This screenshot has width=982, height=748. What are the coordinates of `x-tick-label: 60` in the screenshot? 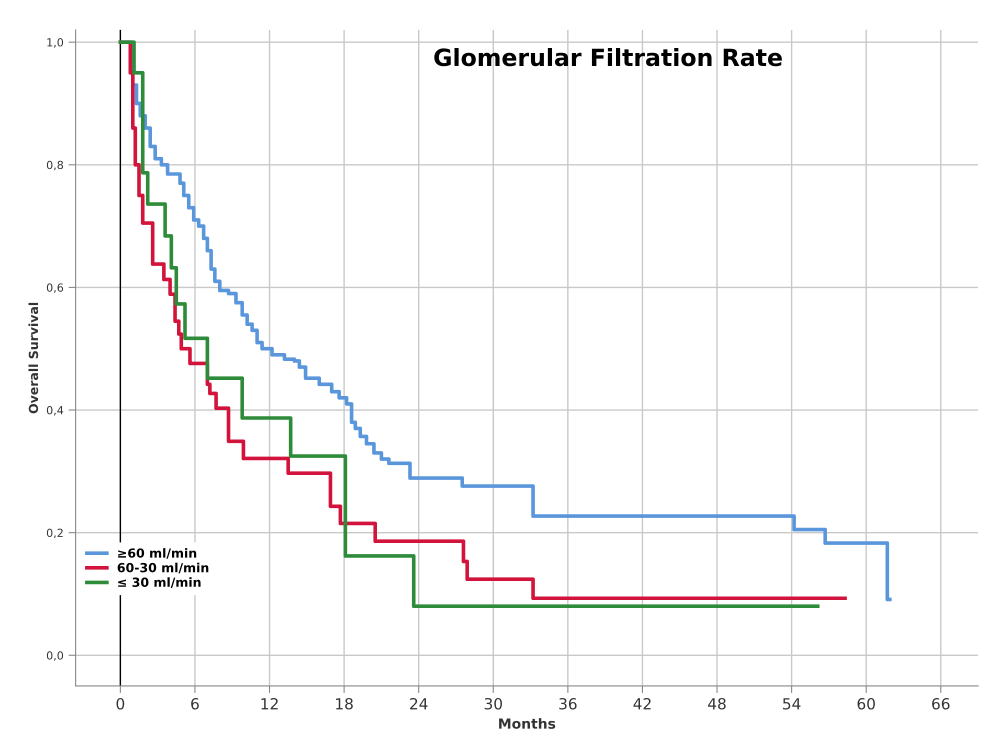 It's located at (866, 704).